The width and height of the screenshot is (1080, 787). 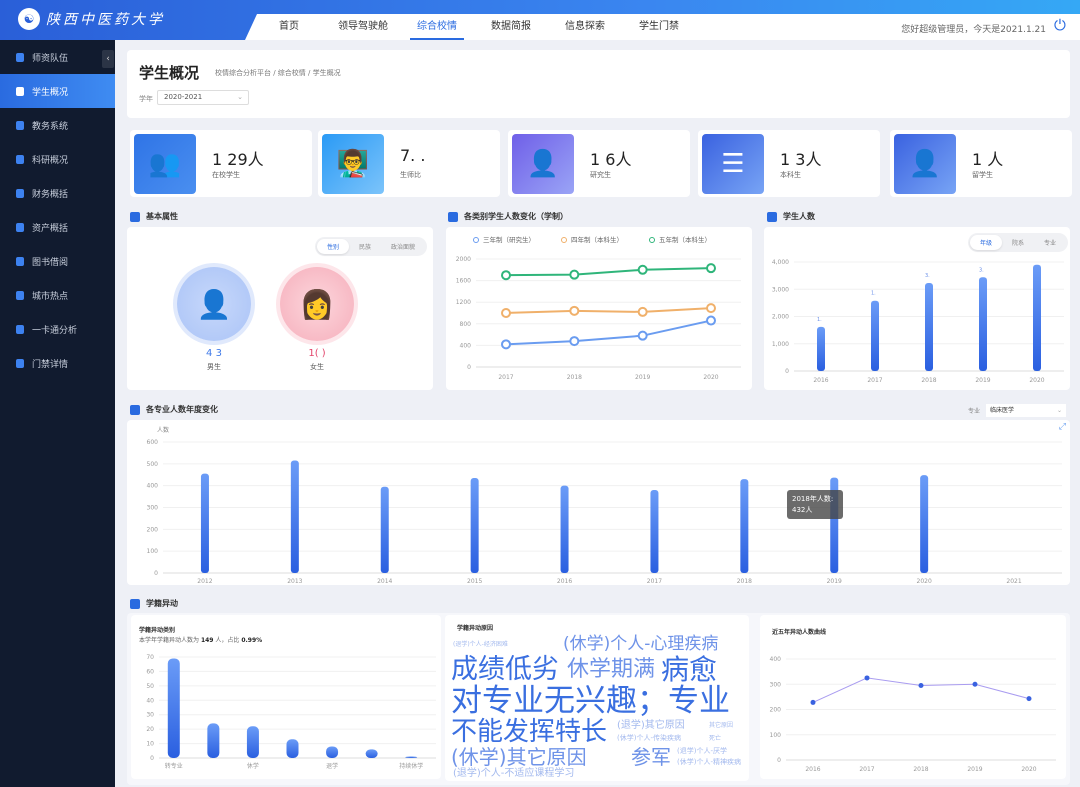 What do you see at coordinates (402, 247) in the screenshot?
I see `tab-political: 政治面貌` at bounding box center [402, 247].